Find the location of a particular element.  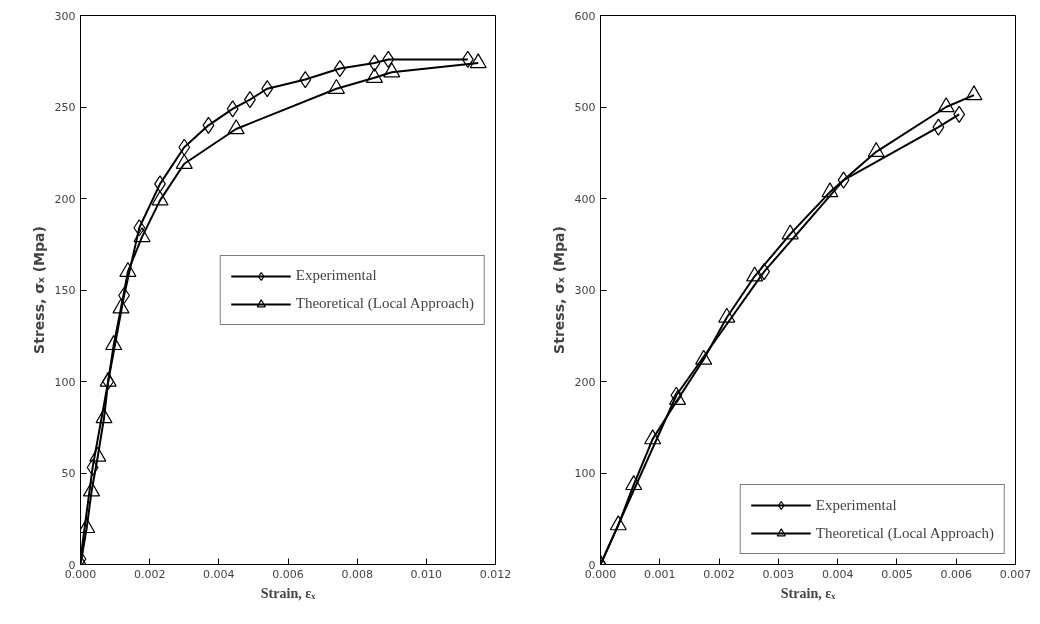

x-tick-label: 0.003 is located at coordinates (778, 574).